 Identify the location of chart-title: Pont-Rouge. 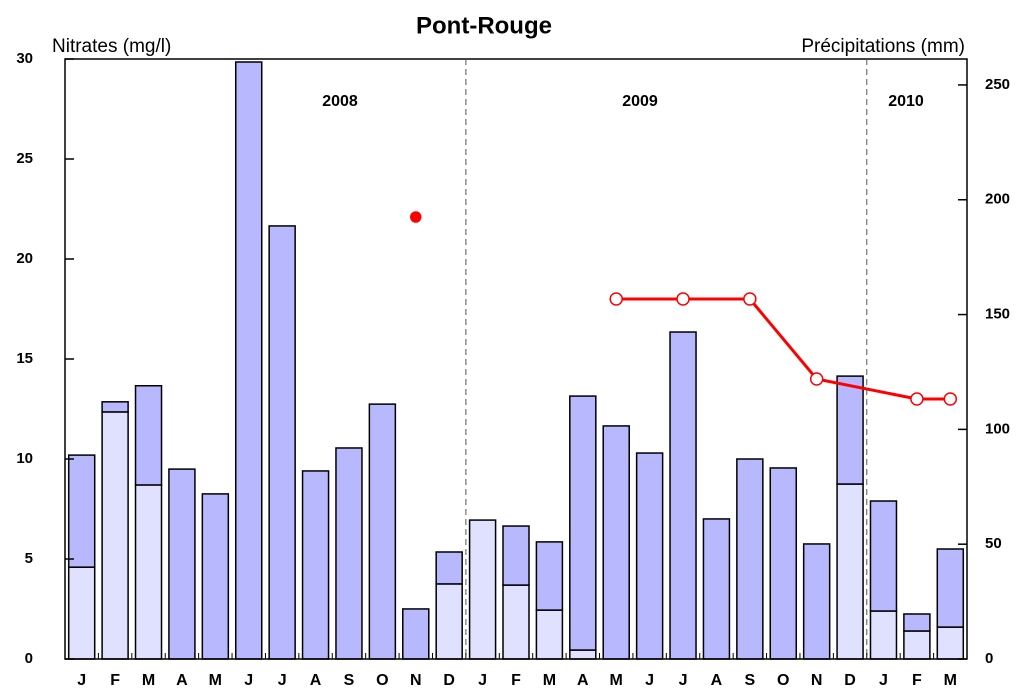
(484, 25).